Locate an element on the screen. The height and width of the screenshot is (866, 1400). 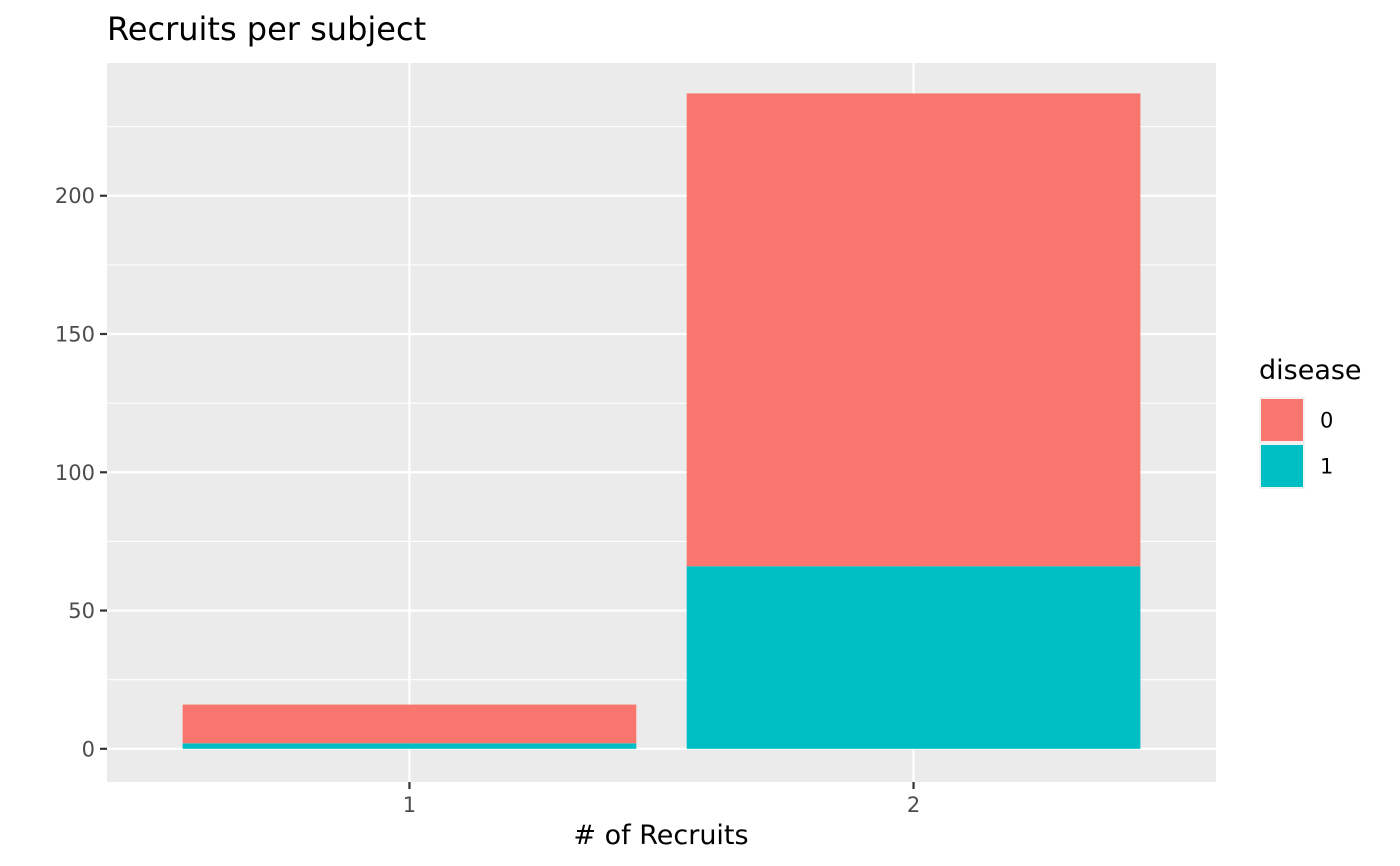
bar-cat1-disease0 is located at coordinates (409, 724).